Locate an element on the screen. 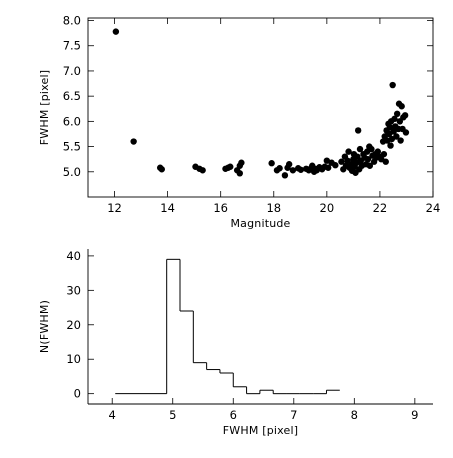 The width and height of the screenshot is (453, 458). x-axis-label: Magnitude is located at coordinates (260, 223).